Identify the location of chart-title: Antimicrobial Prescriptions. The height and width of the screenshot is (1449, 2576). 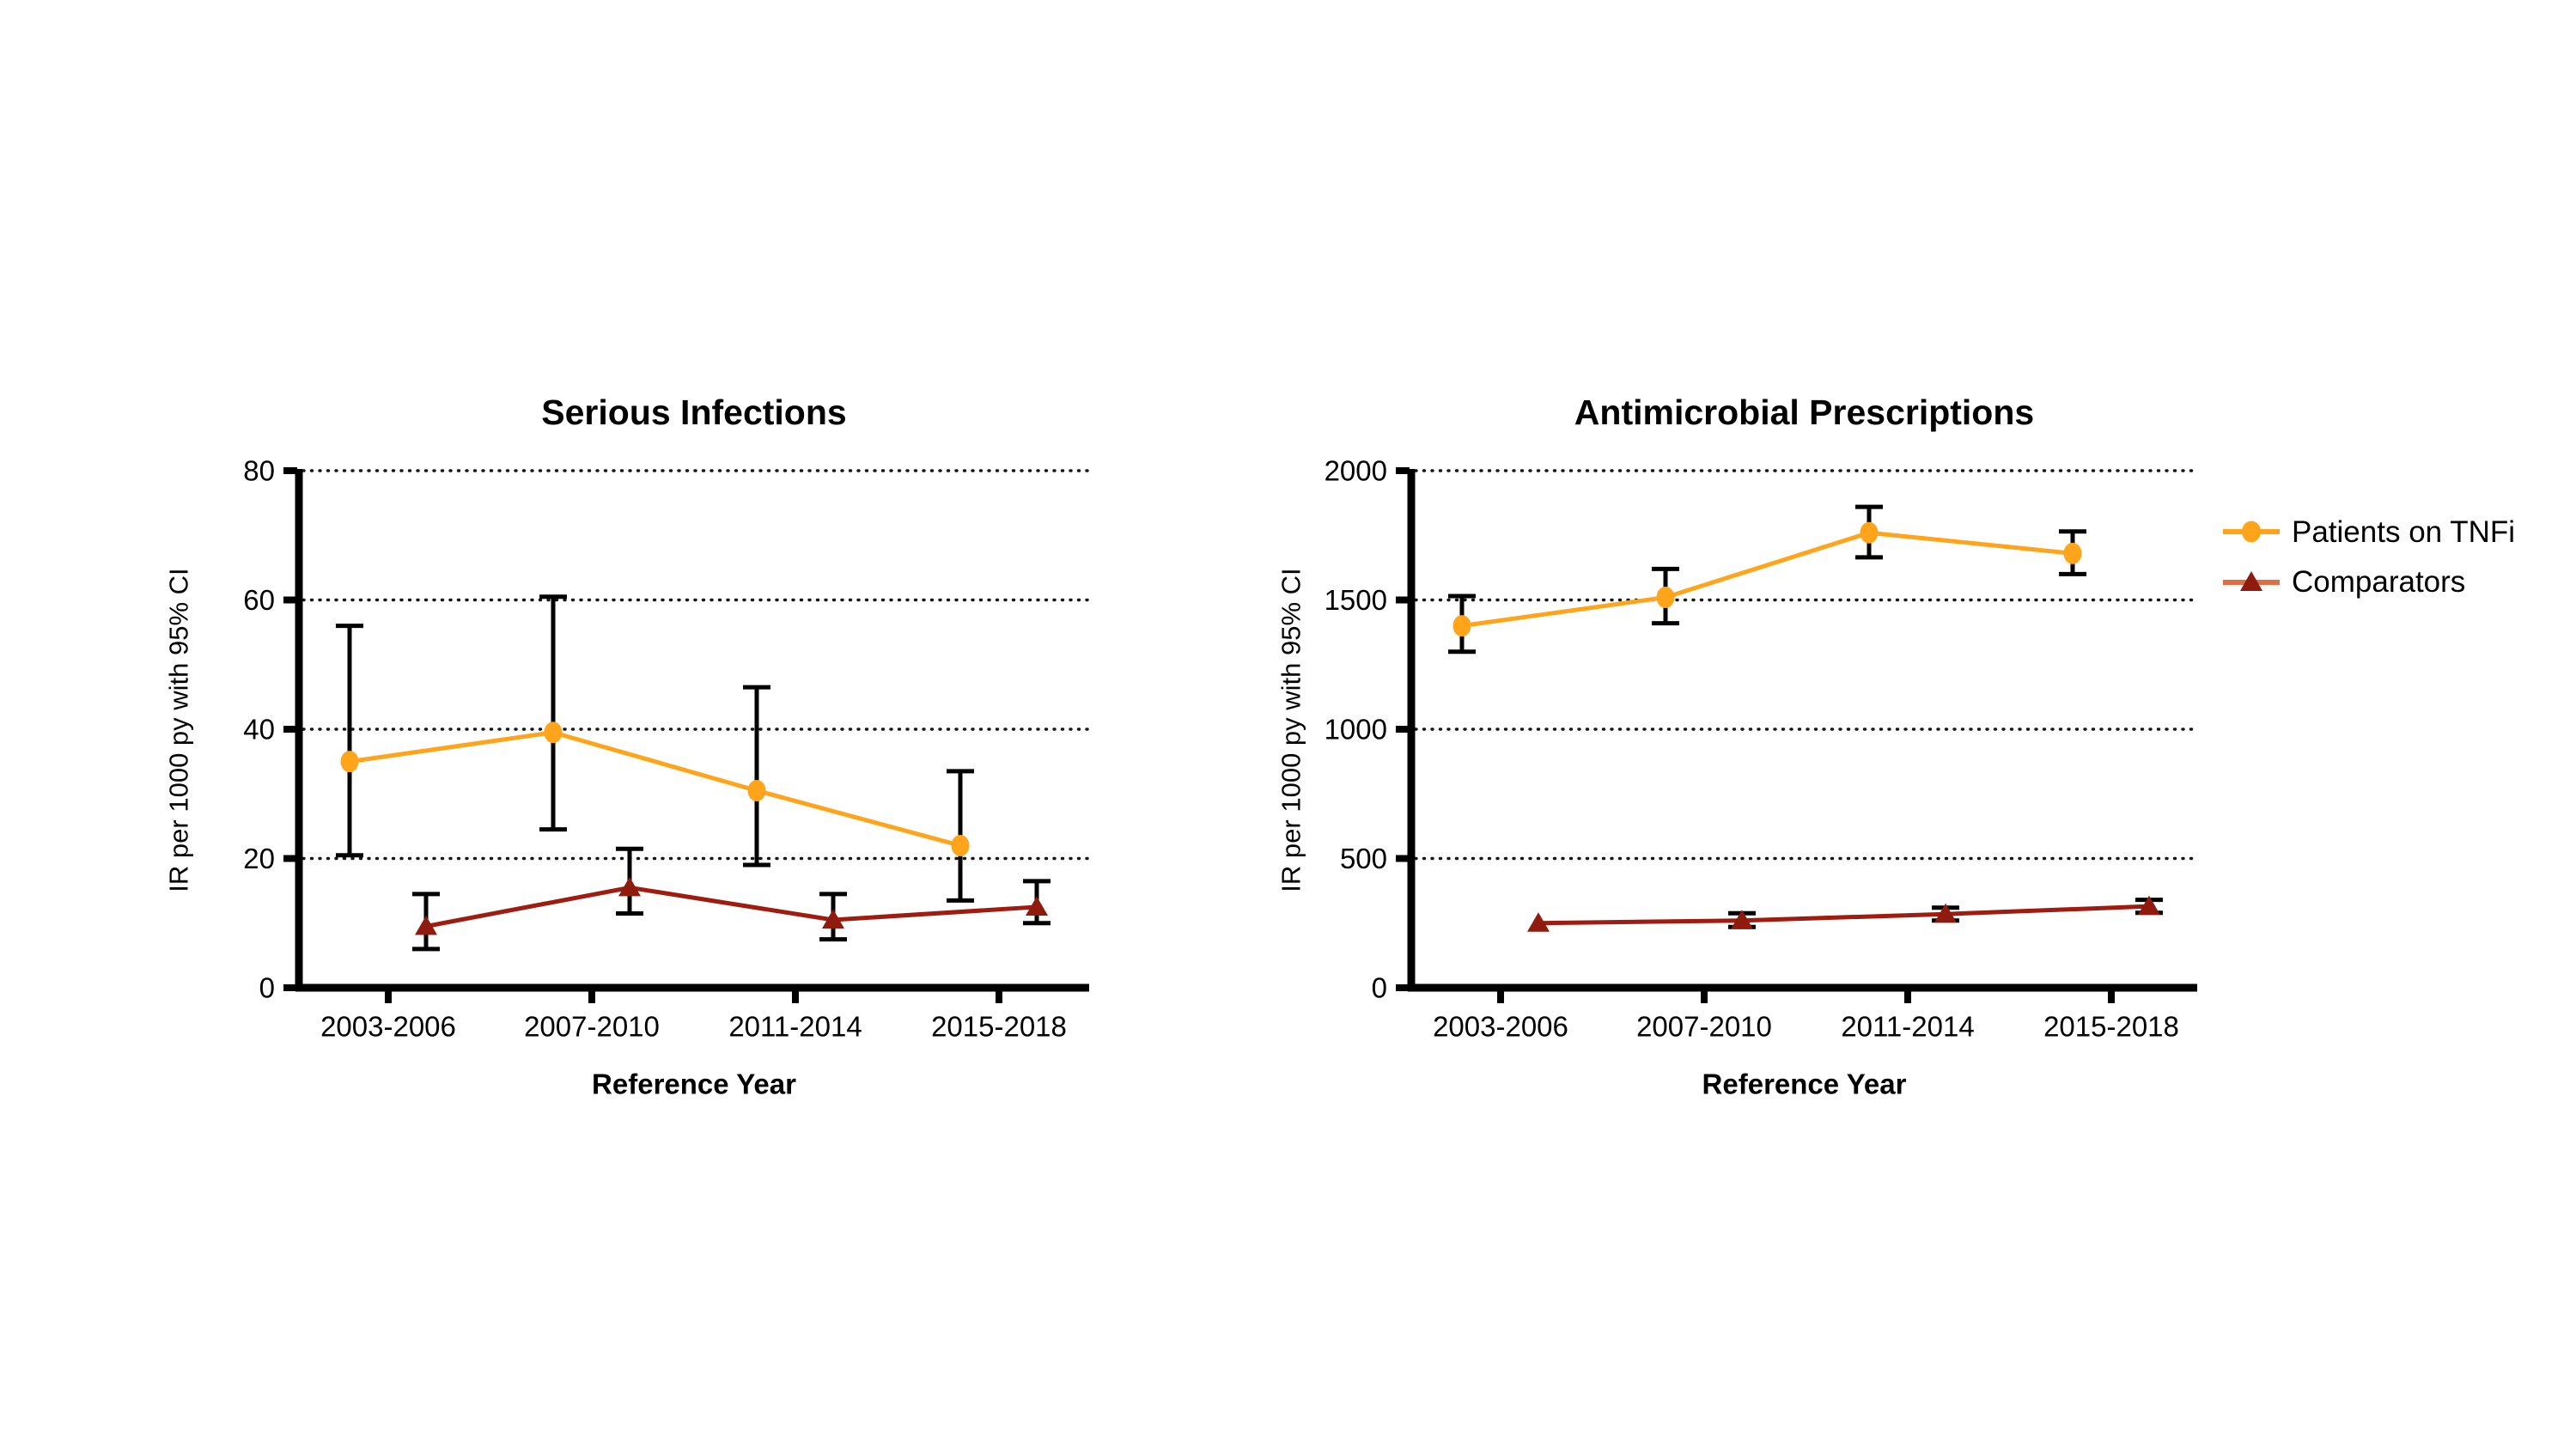
(1804, 412).